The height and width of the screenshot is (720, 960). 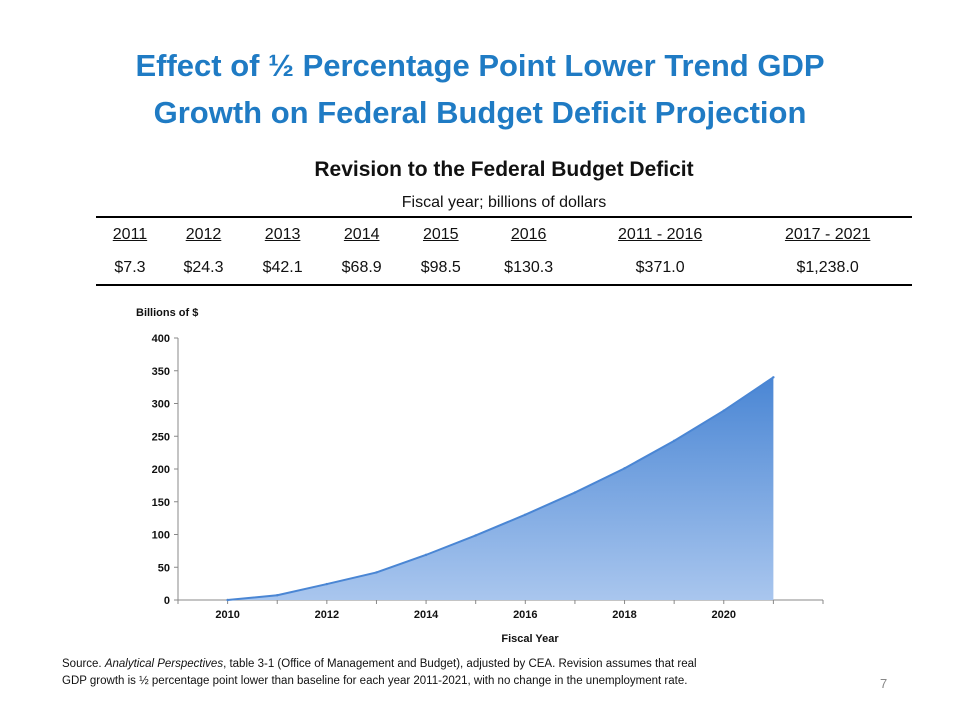 What do you see at coordinates (827, 234) in the screenshot?
I see `table-header-cell: 2017 - 2021` at bounding box center [827, 234].